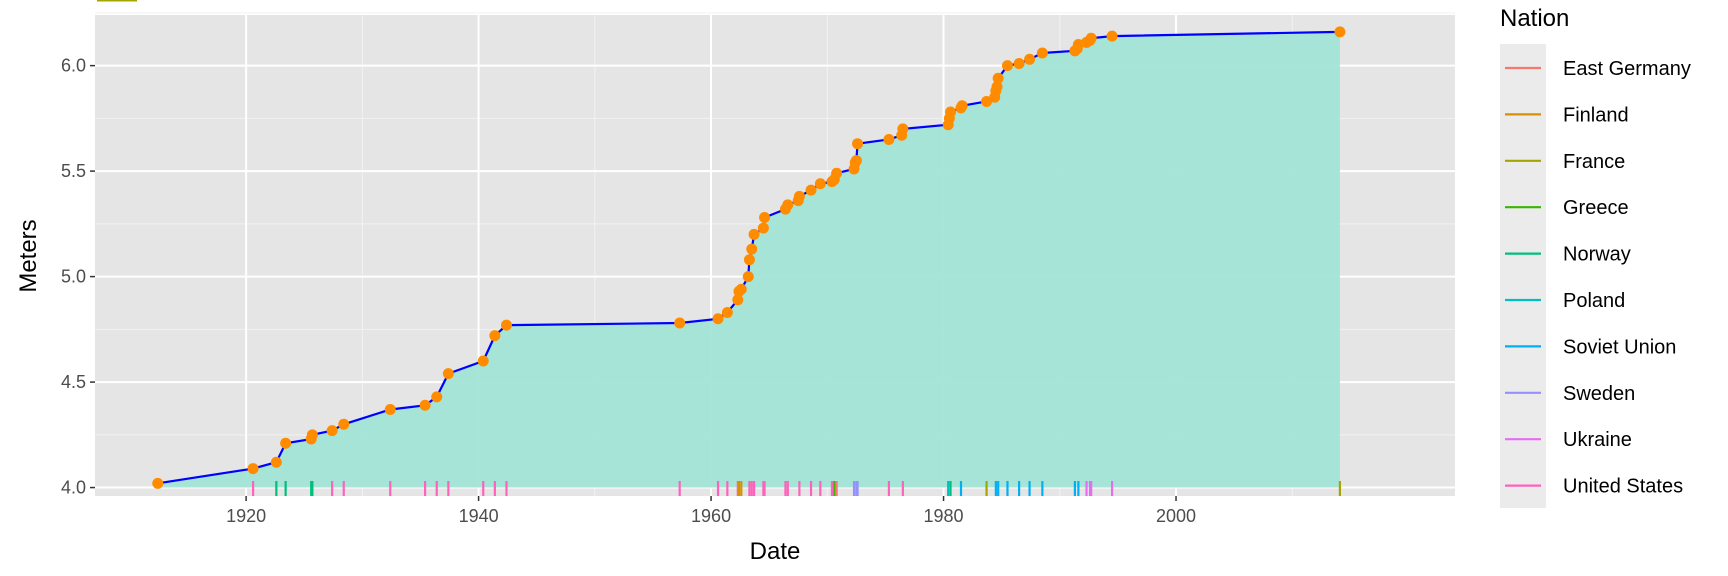 Image resolution: width=1728 pixels, height=576 pixels. Describe the element at coordinates (28, 255) in the screenshot. I see `y-axis-title: Meters` at that location.